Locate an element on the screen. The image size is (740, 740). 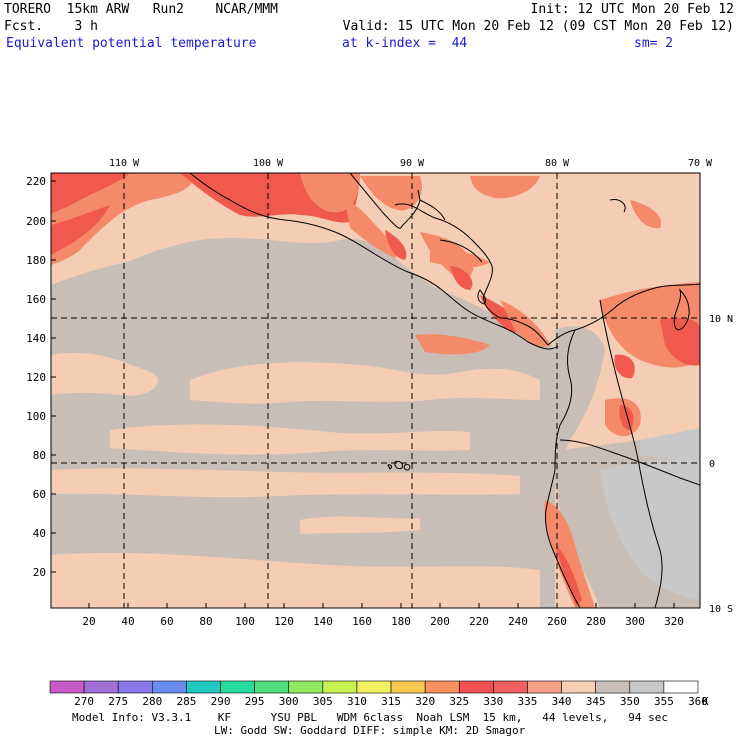
init-time: Init: 12 UTC Mon 20 Feb 12 is located at coordinates (632, 9).